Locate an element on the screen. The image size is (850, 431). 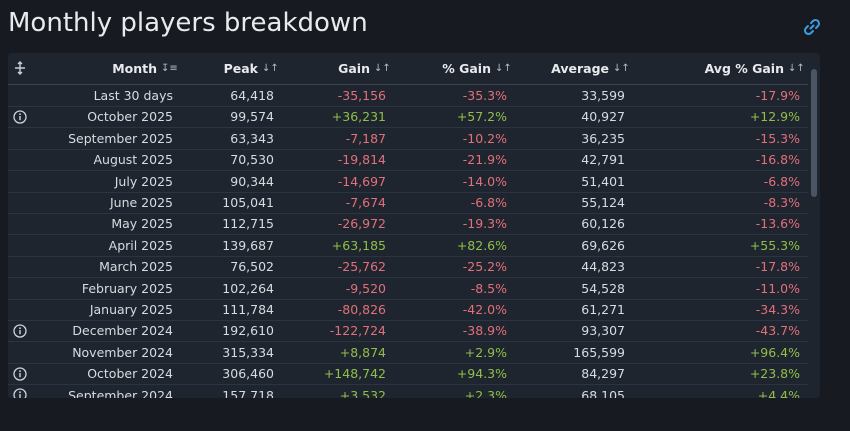
month-cell: October 2024 is located at coordinates (130, 374).